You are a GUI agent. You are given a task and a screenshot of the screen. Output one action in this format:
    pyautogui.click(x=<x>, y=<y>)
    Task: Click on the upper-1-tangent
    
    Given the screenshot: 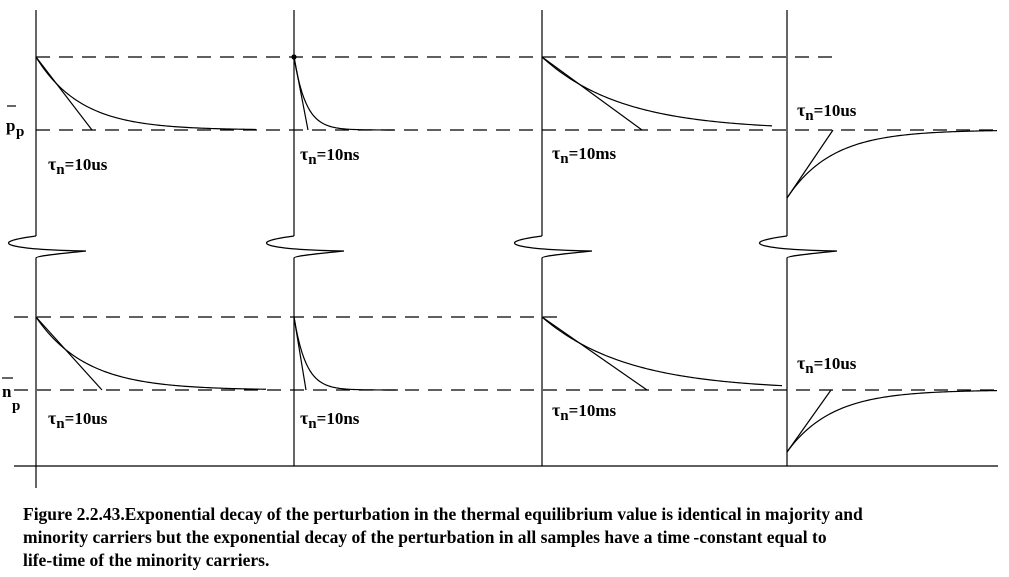 What is the action you would take?
    pyautogui.click(x=64, y=93)
    